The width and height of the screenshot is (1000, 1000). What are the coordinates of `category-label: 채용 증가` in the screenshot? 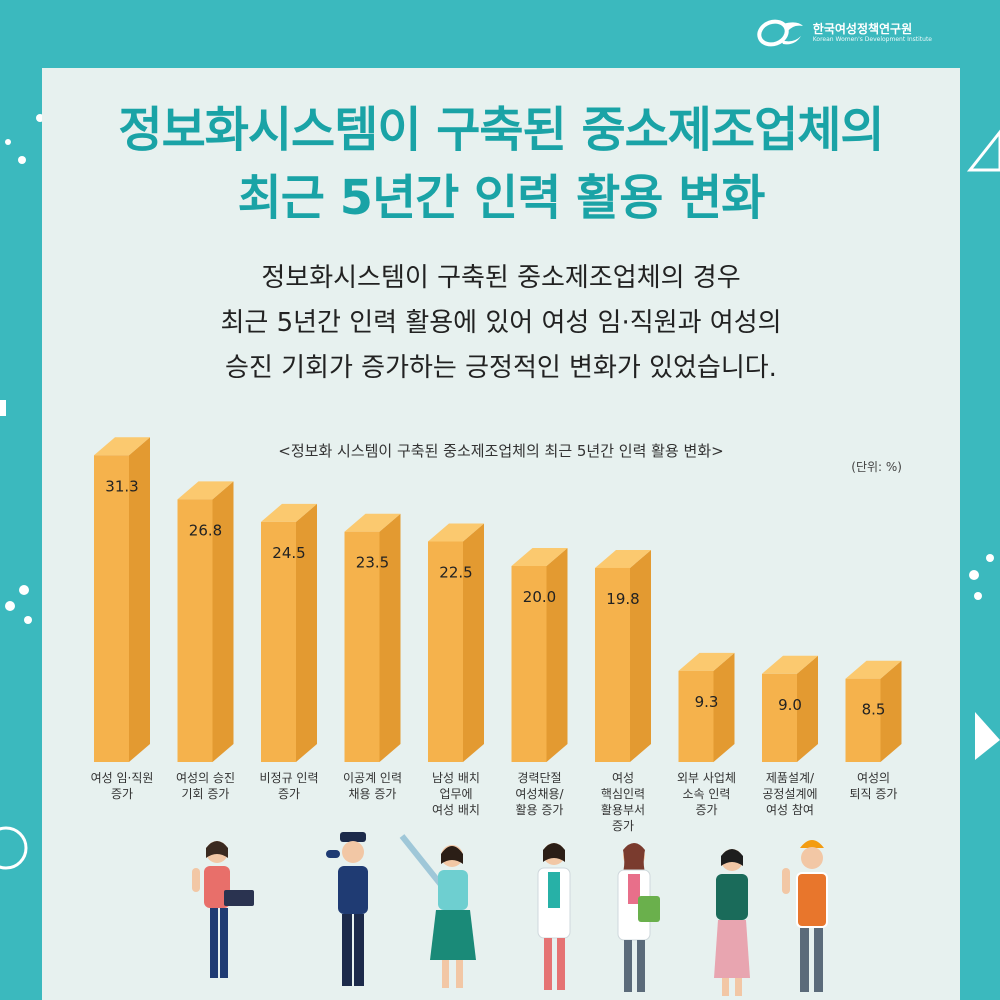 It's located at (373, 794).